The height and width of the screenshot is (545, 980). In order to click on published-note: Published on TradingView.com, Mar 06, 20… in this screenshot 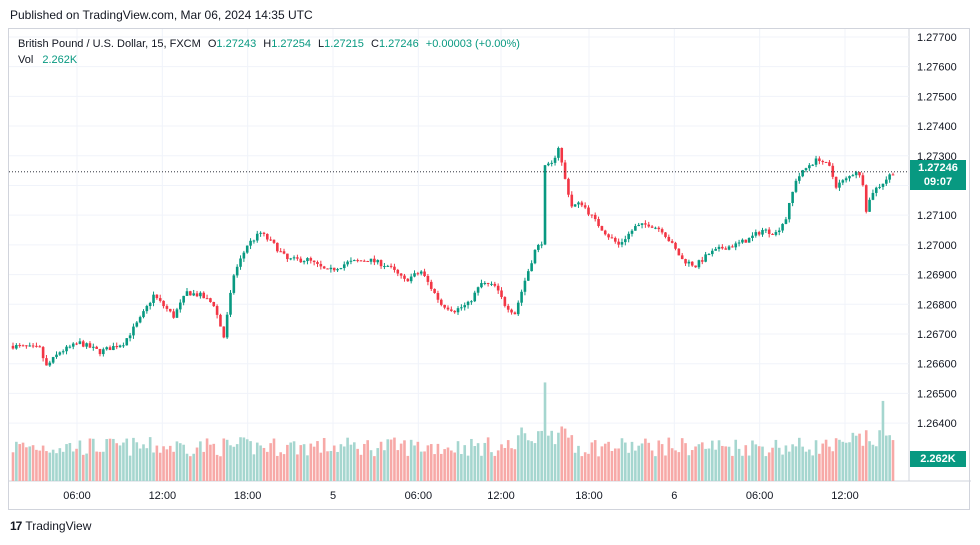, I will do `click(161, 15)`.